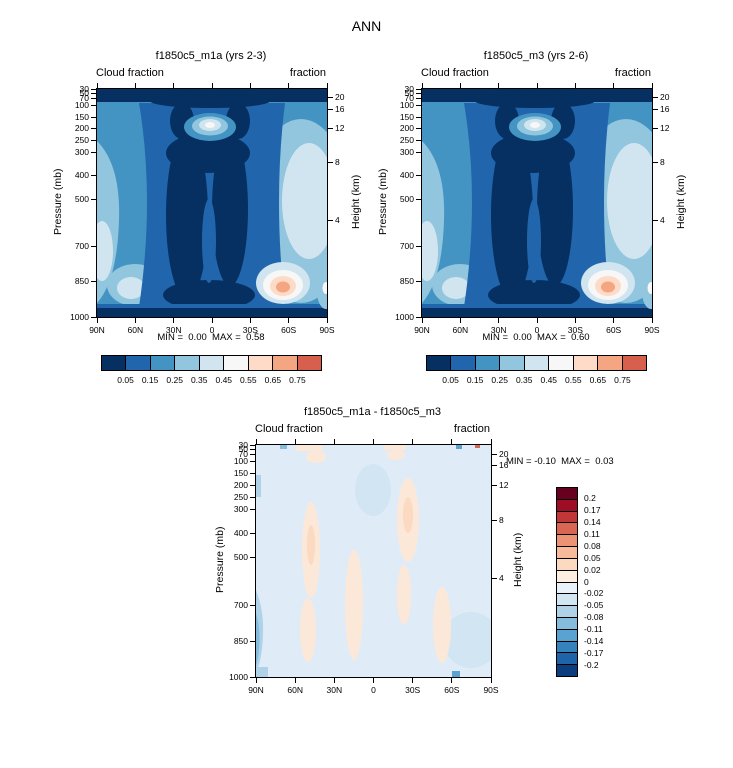 This screenshot has width=733, height=768. I want to click on pressure-tick-label: 300, so click(81, 151).